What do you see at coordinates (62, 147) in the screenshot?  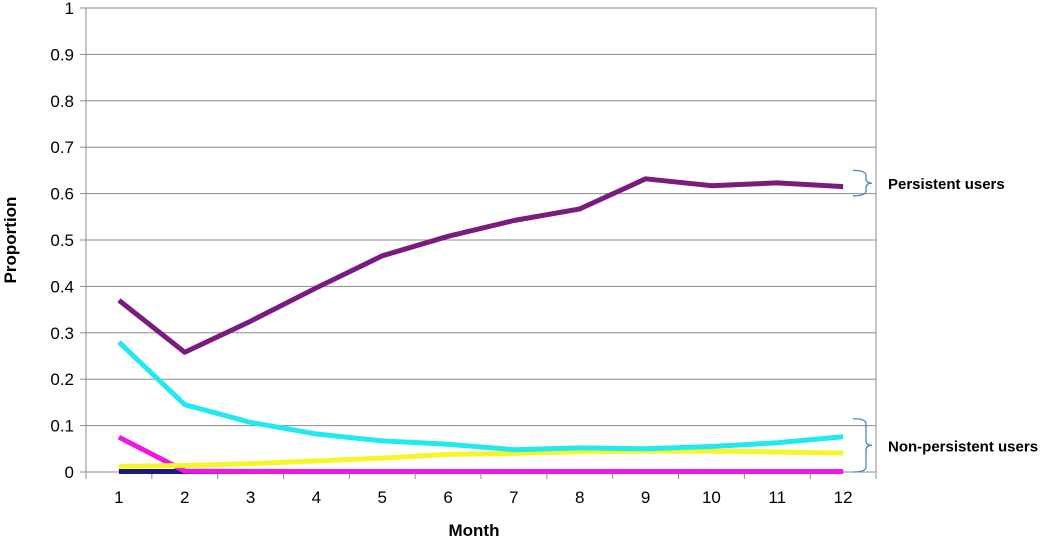 I see `y-tick-label: 0.7` at bounding box center [62, 147].